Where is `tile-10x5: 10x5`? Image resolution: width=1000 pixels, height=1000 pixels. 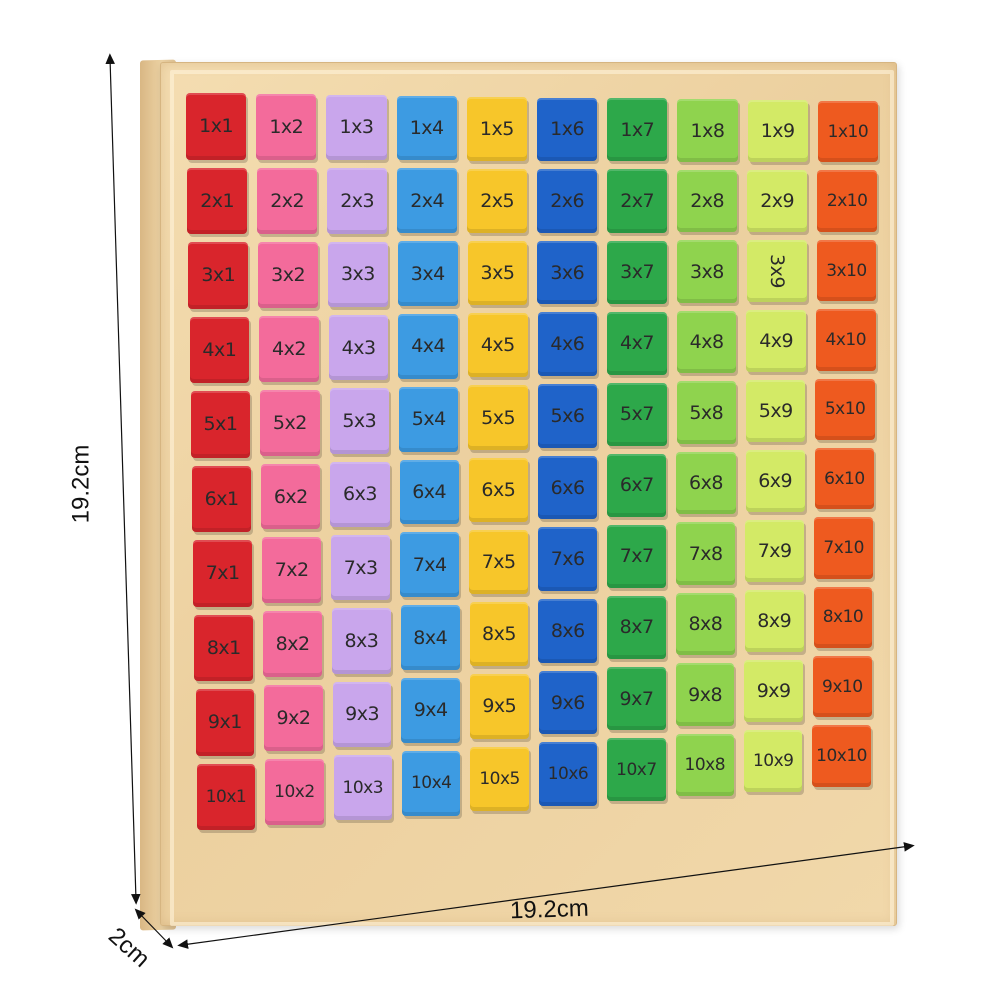
tile-10x5: 10x5 is located at coordinates (499, 778).